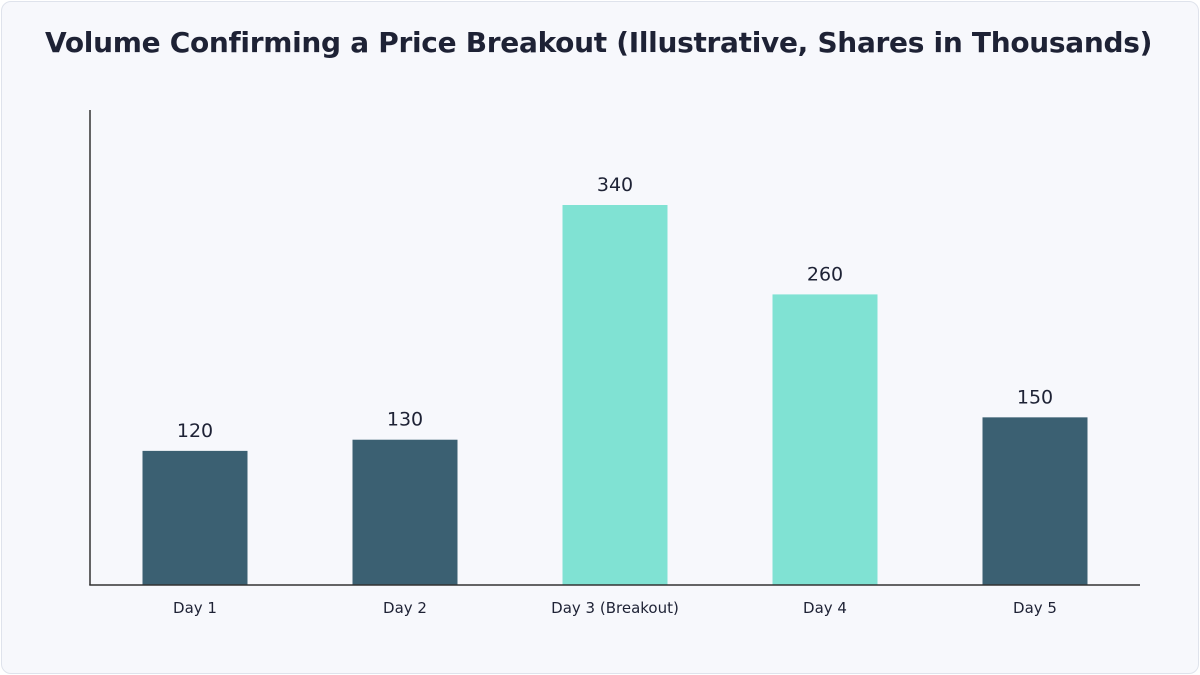  What do you see at coordinates (825, 608) in the screenshot?
I see `x-tick-label: Day 4` at bounding box center [825, 608].